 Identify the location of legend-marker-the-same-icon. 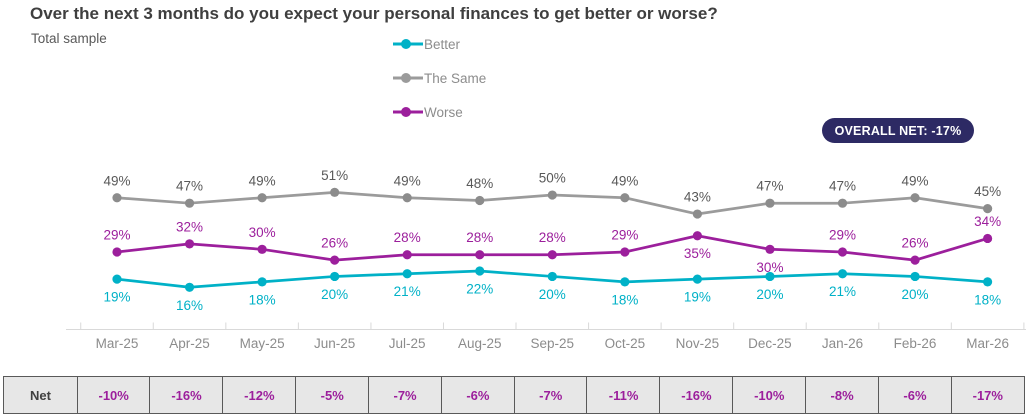
(408, 78).